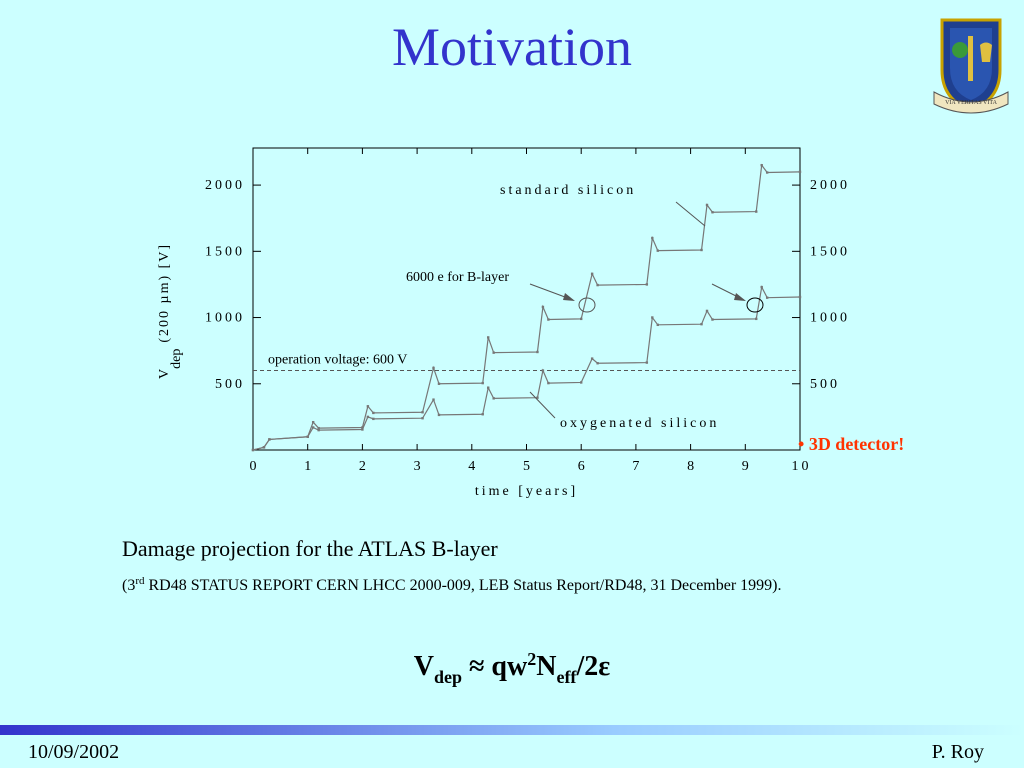 Image resolution: width=1024 pixels, height=768 pixels. Describe the element at coordinates (639, 423) in the screenshot. I see `series-label: oxygenated silicon` at that location.